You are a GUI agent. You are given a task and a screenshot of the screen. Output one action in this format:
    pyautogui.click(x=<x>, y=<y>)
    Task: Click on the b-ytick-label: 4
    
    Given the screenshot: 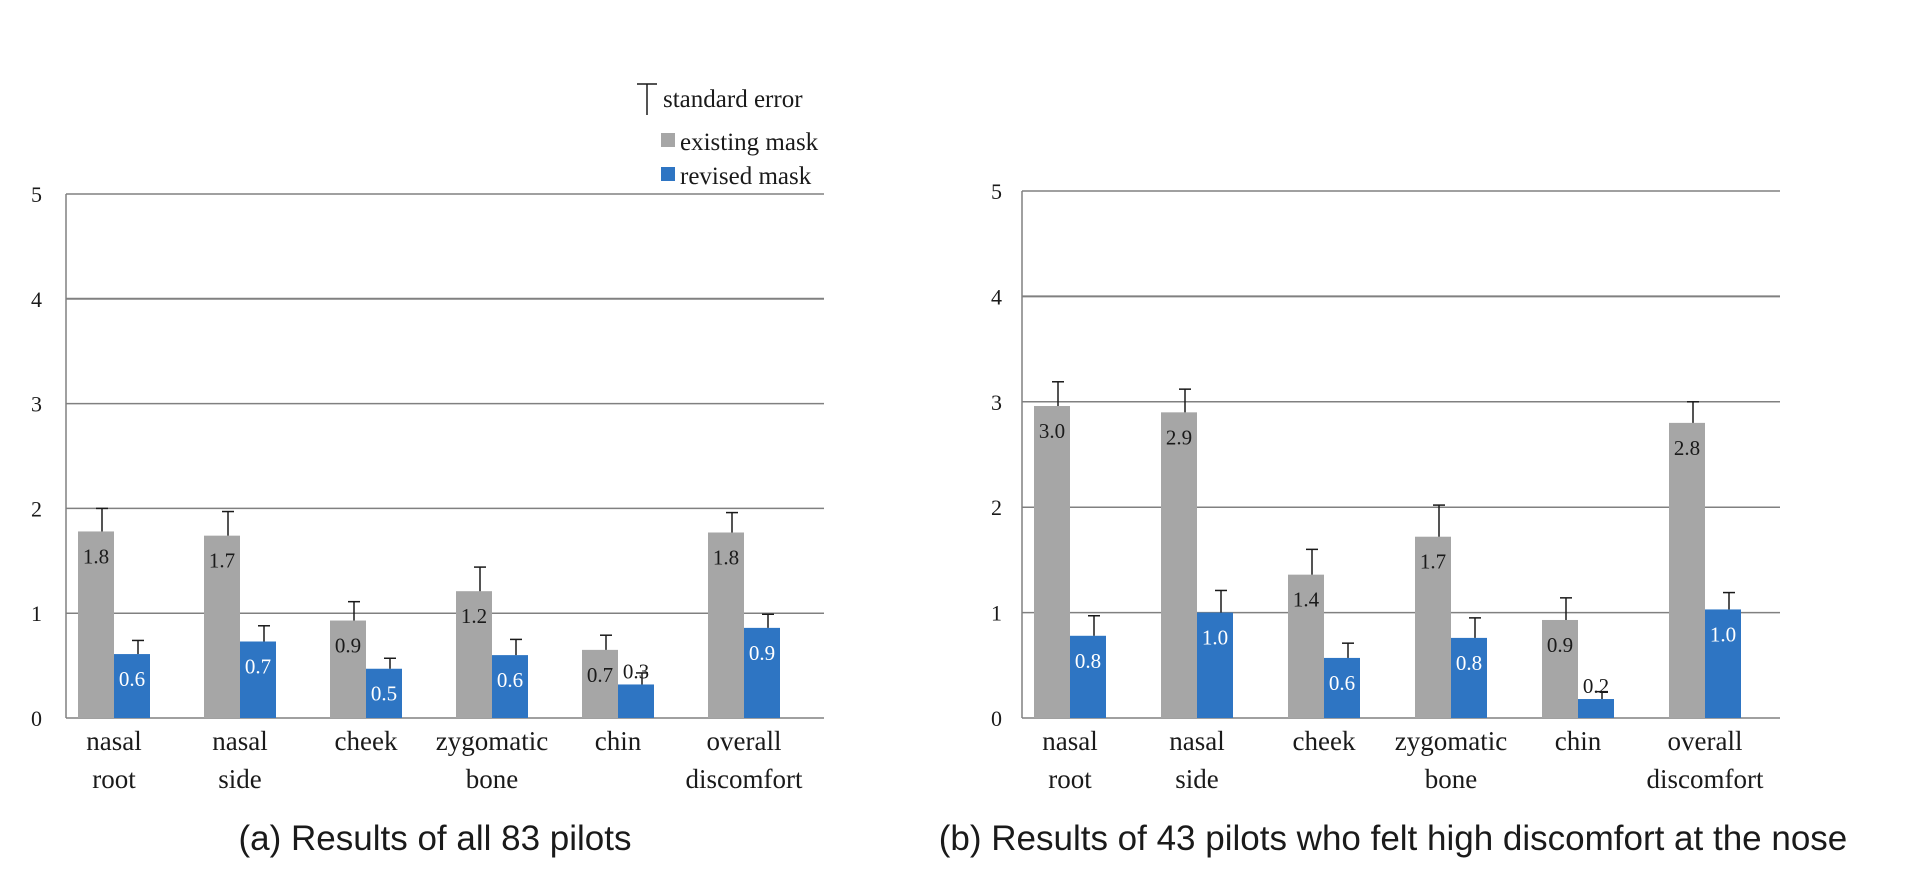 What is the action you would take?
    pyautogui.click(x=996, y=296)
    